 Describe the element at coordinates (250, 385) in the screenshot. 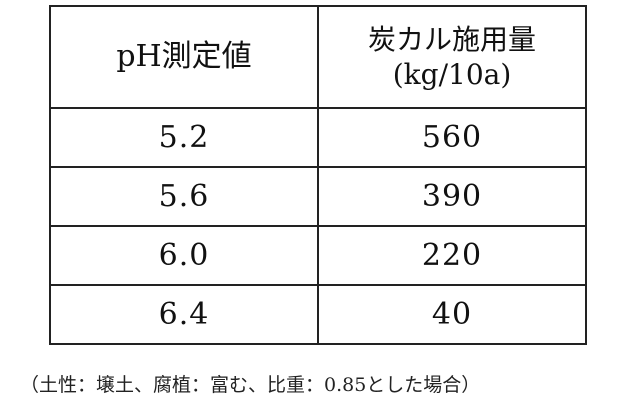

I see `table-footnote: （土性：壌土、腐植：富む、比重：0.85とした場合）` at that location.